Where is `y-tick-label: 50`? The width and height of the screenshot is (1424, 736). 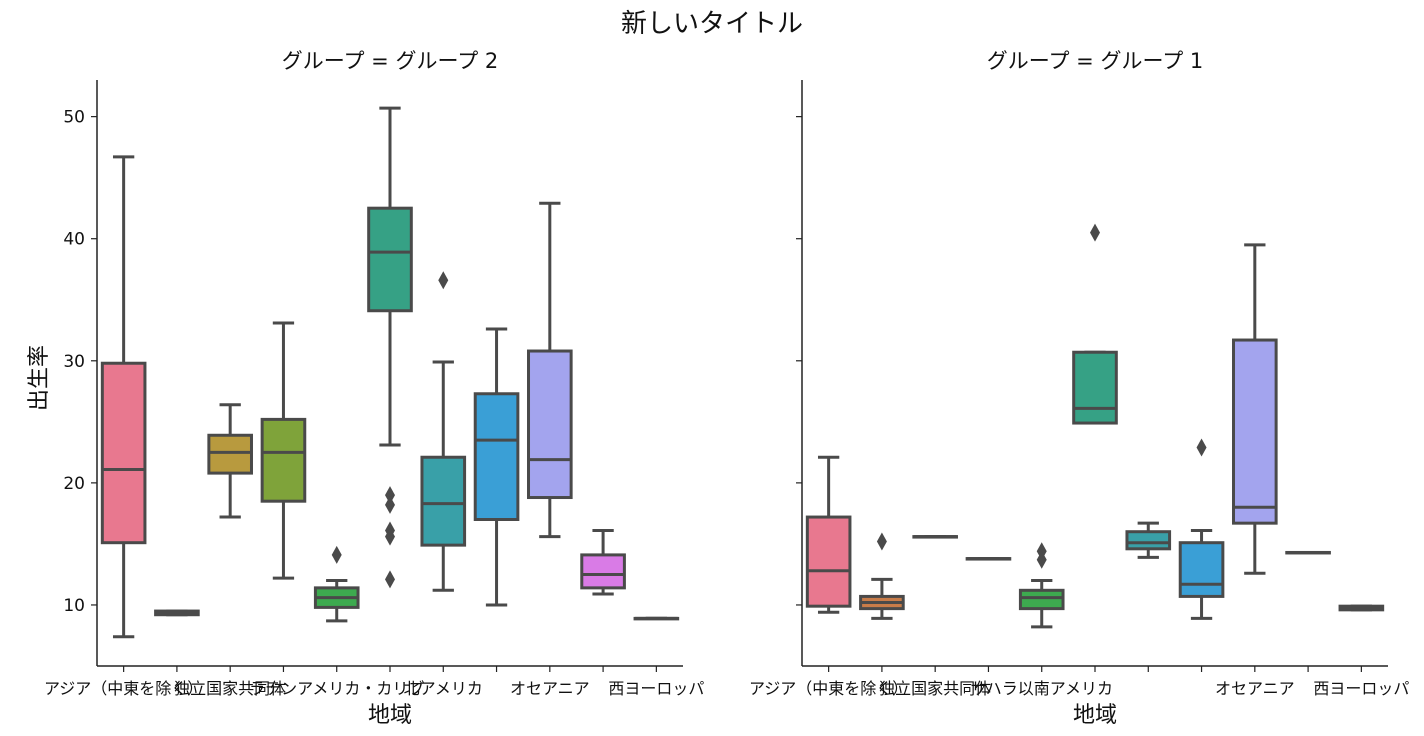
y-tick-label: 50 is located at coordinates (74, 118).